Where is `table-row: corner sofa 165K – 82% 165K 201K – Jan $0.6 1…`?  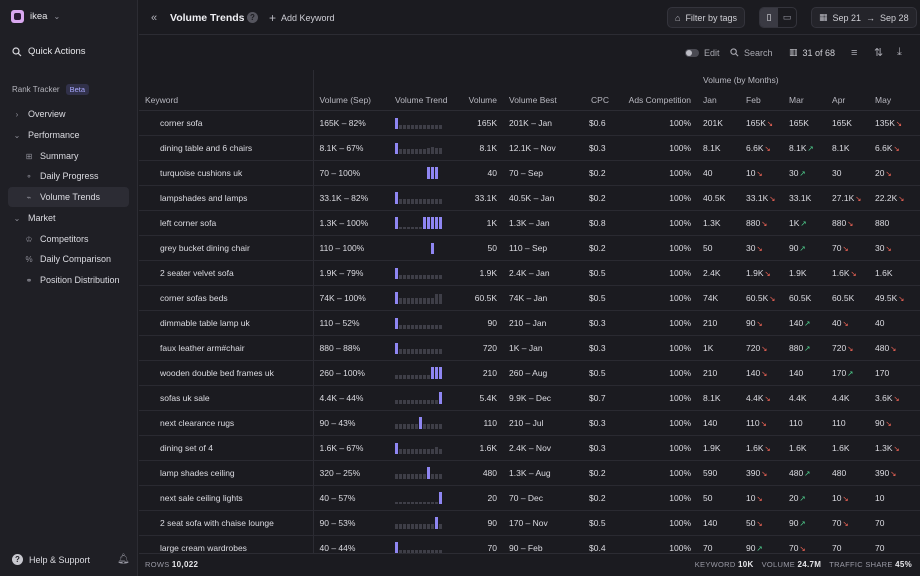
table-row: corner sofa 165K – 82% 165K 201K – Jan $0.6 1… is located at coordinates (529, 123).